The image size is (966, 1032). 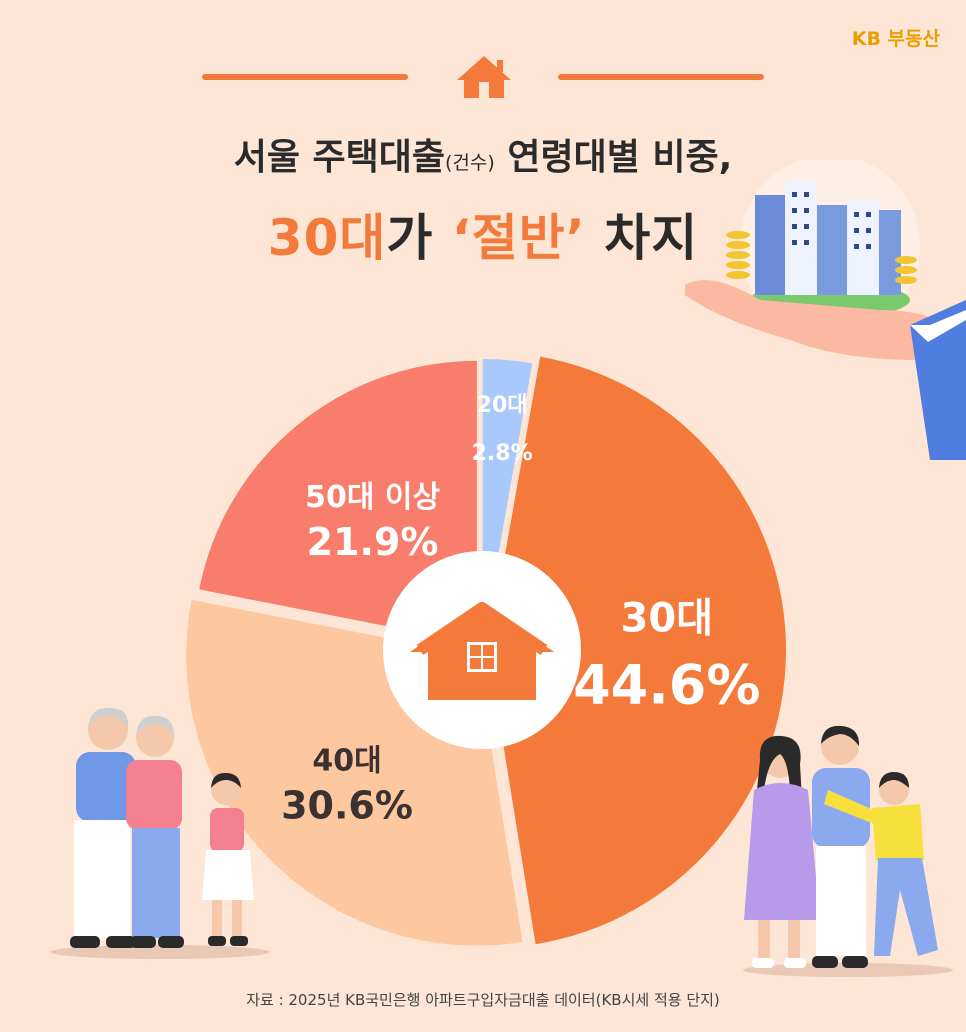 What do you see at coordinates (825, 310) in the screenshot?
I see `building-hand-illustration` at bounding box center [825, 310].